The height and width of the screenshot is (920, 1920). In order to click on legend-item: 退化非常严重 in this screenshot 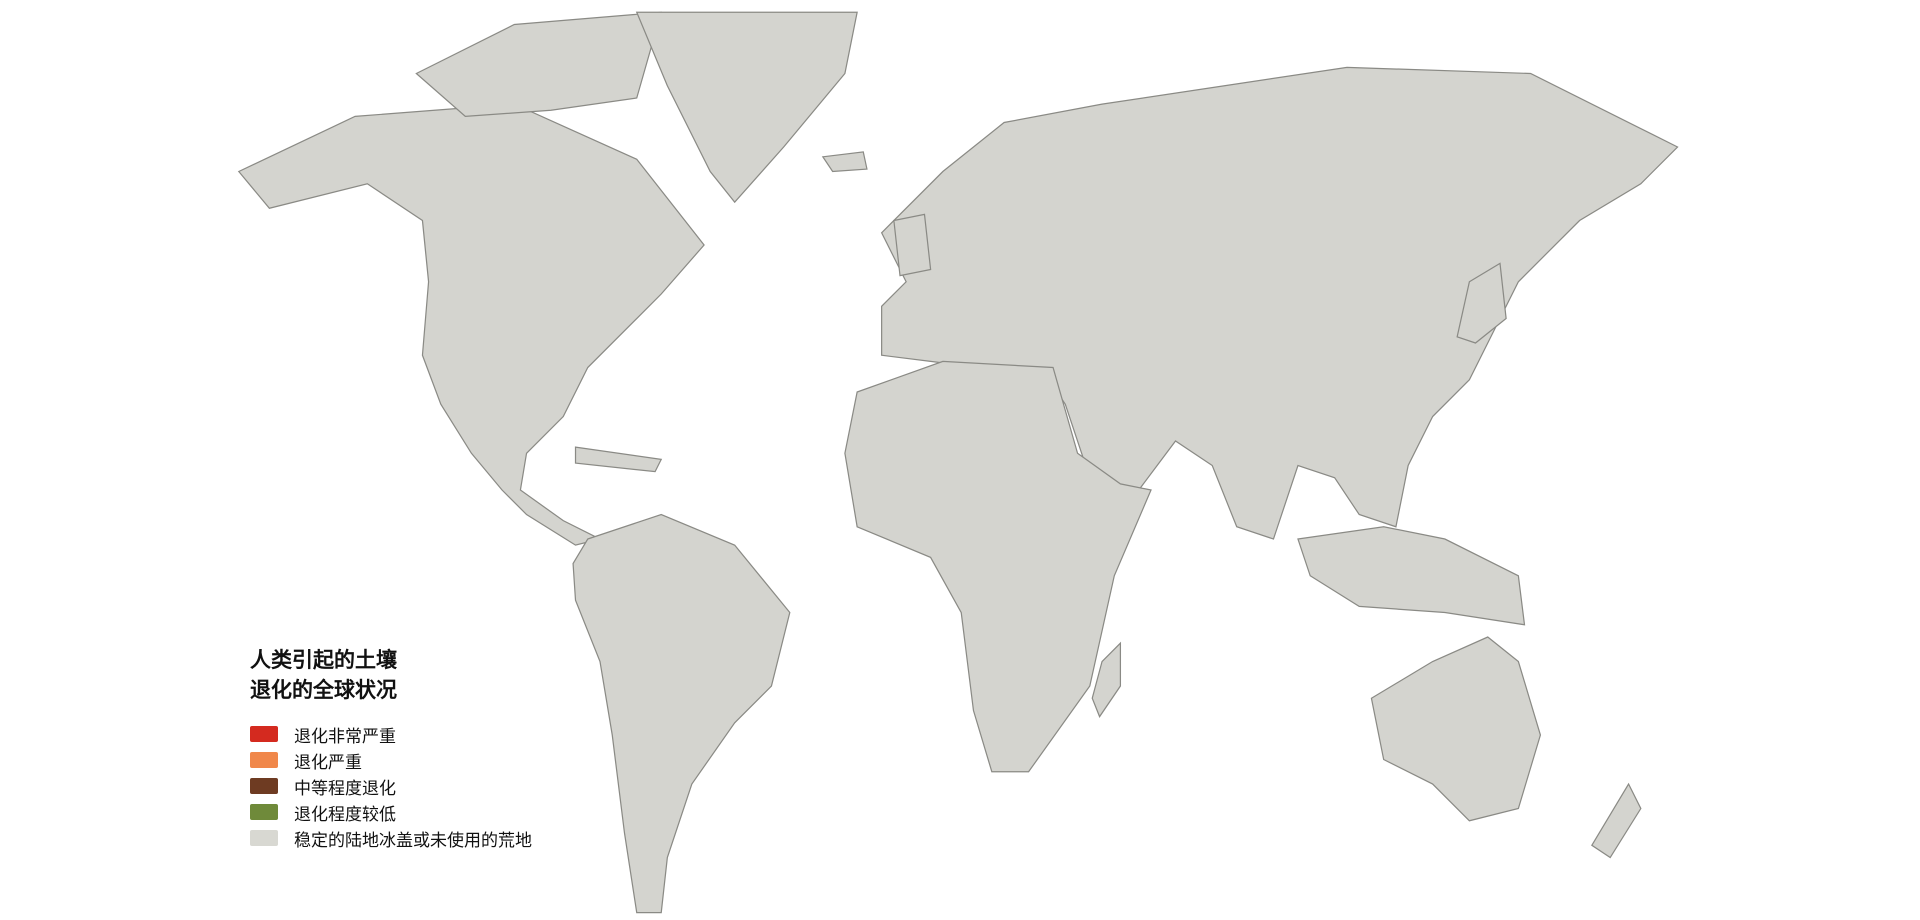, I will do `click(391, 734)`.